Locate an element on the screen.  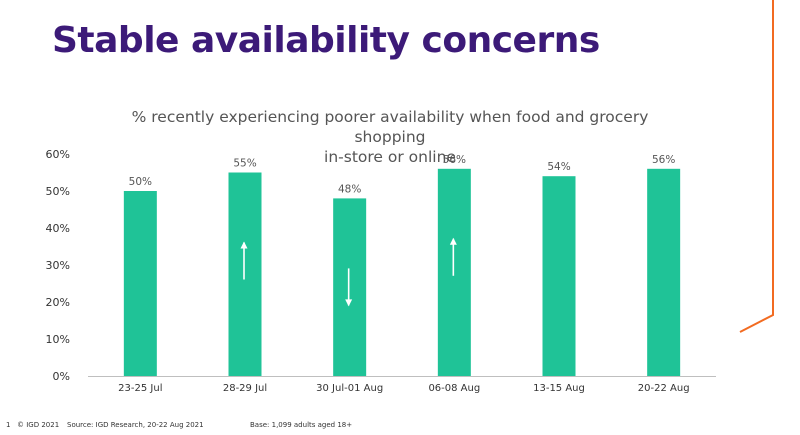
x-tick-label: 30 Jul-01 Aug is located at coordinates (349, 388).